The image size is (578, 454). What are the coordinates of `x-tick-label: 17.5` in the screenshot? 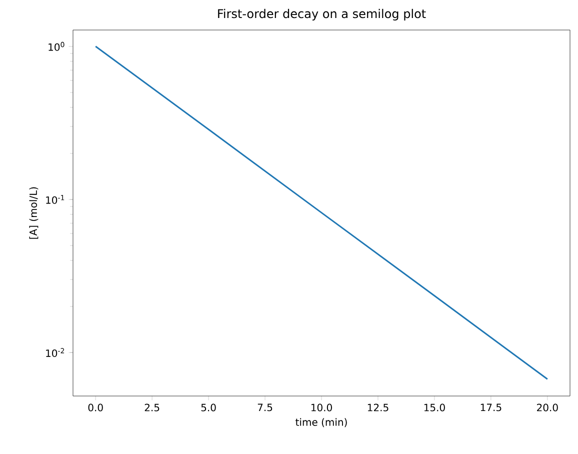 It's located at (491, 408).